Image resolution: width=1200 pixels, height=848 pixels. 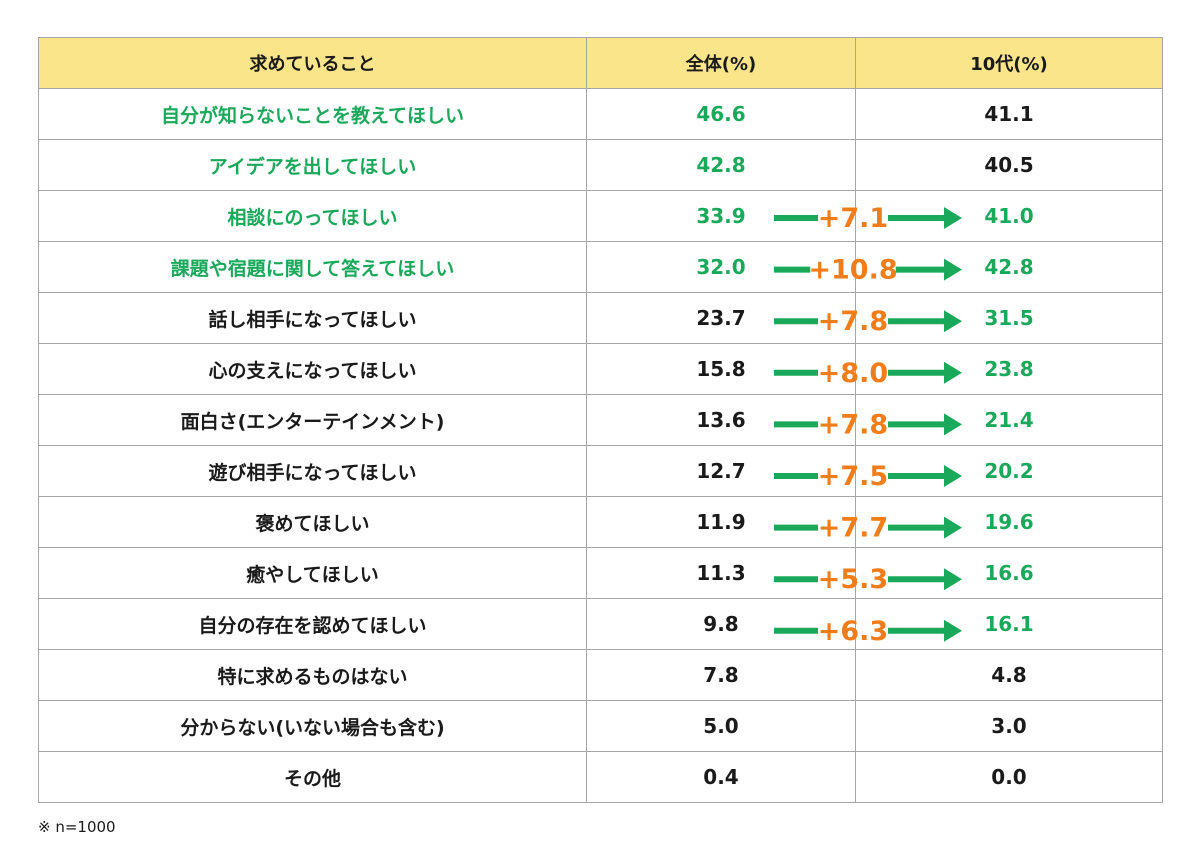 What do you see at coordinates (312, 165) in the screenshot?
I see `row-item-label: アイデアを出してほしい` at bounding box center [312, 165].